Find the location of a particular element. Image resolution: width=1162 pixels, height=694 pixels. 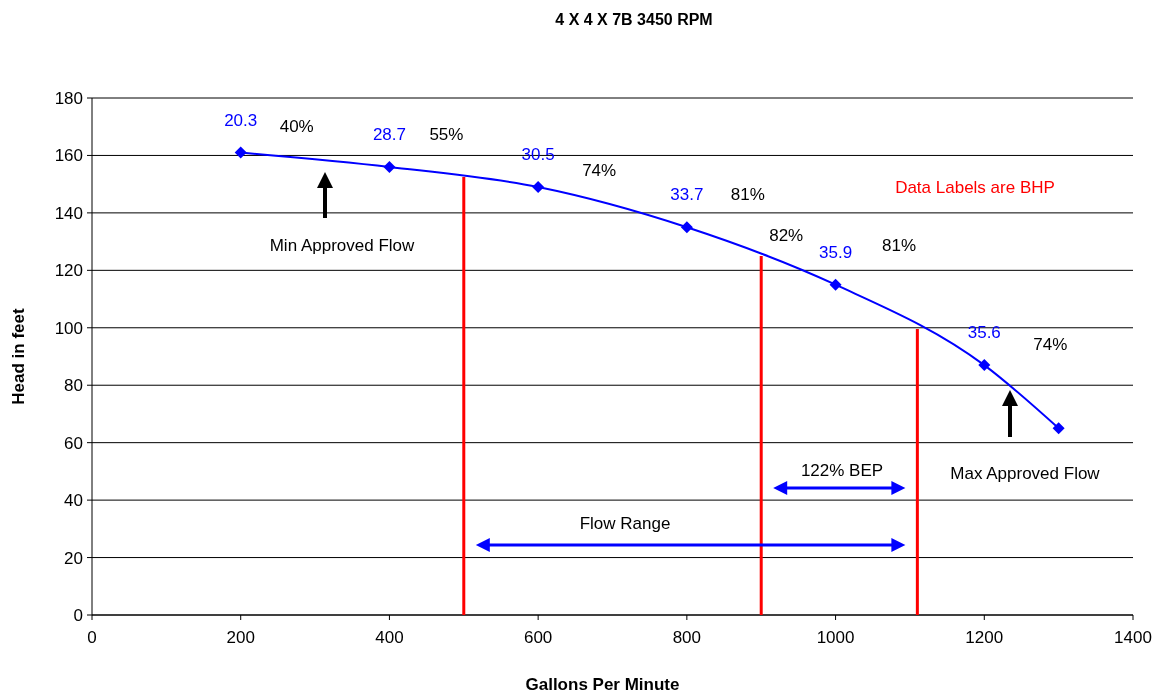

annotation: Data Labels are BHP is located at coordinates (975, 187).